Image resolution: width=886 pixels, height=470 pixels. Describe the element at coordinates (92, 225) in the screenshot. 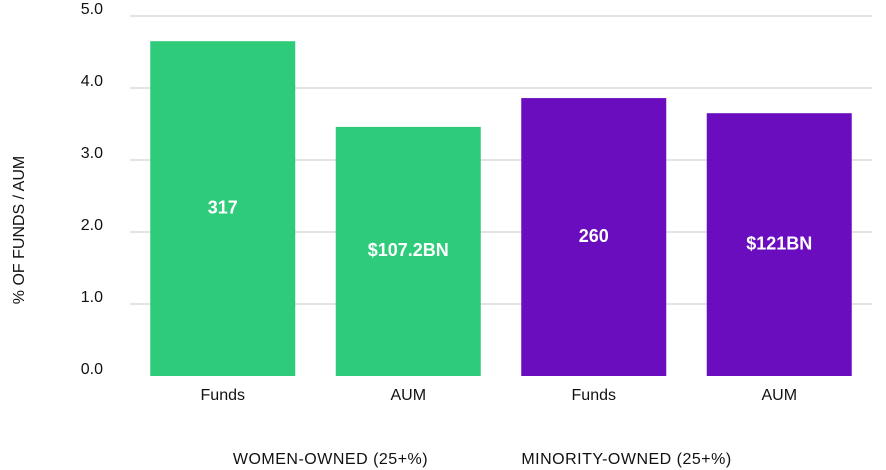

I see `y-tick-label: 2.0` at that location.